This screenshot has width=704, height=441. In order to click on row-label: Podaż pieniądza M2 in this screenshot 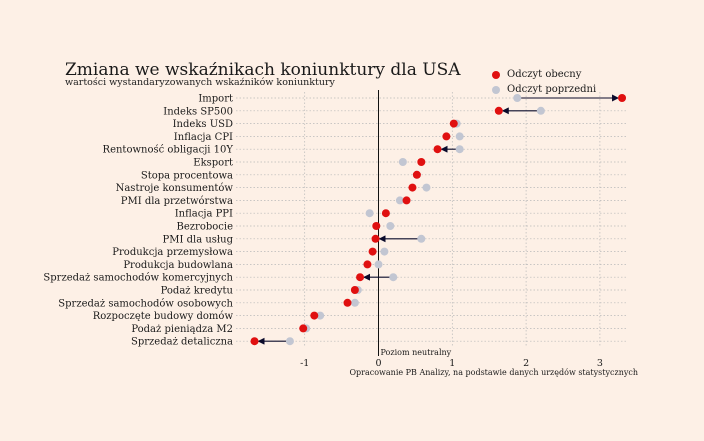, I will do `click(182, 329)`.